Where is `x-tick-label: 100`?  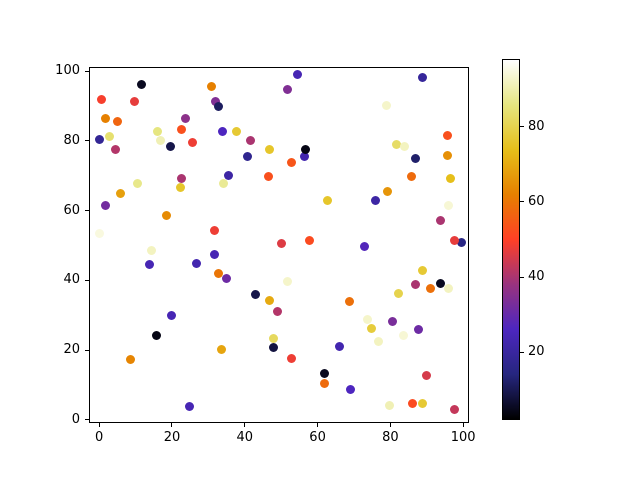
x-tick-label: 100 is located at coordinates (463, 437).